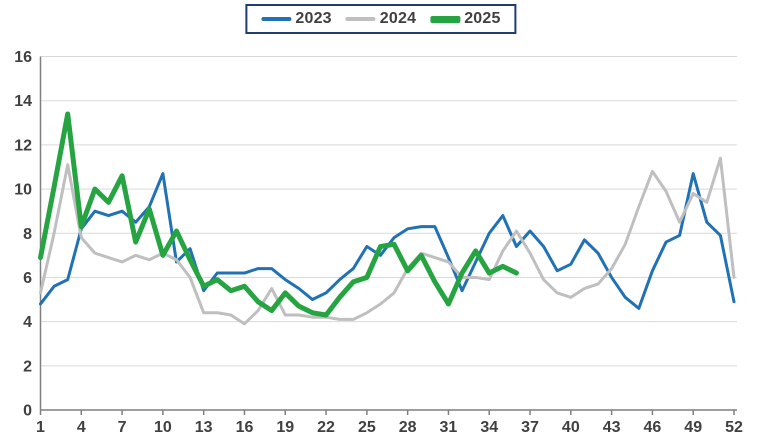  What do you see at coordinates (734, 427) in the screenshot?
I see `x-tick-label: 52` at bounding box center [734, 427].